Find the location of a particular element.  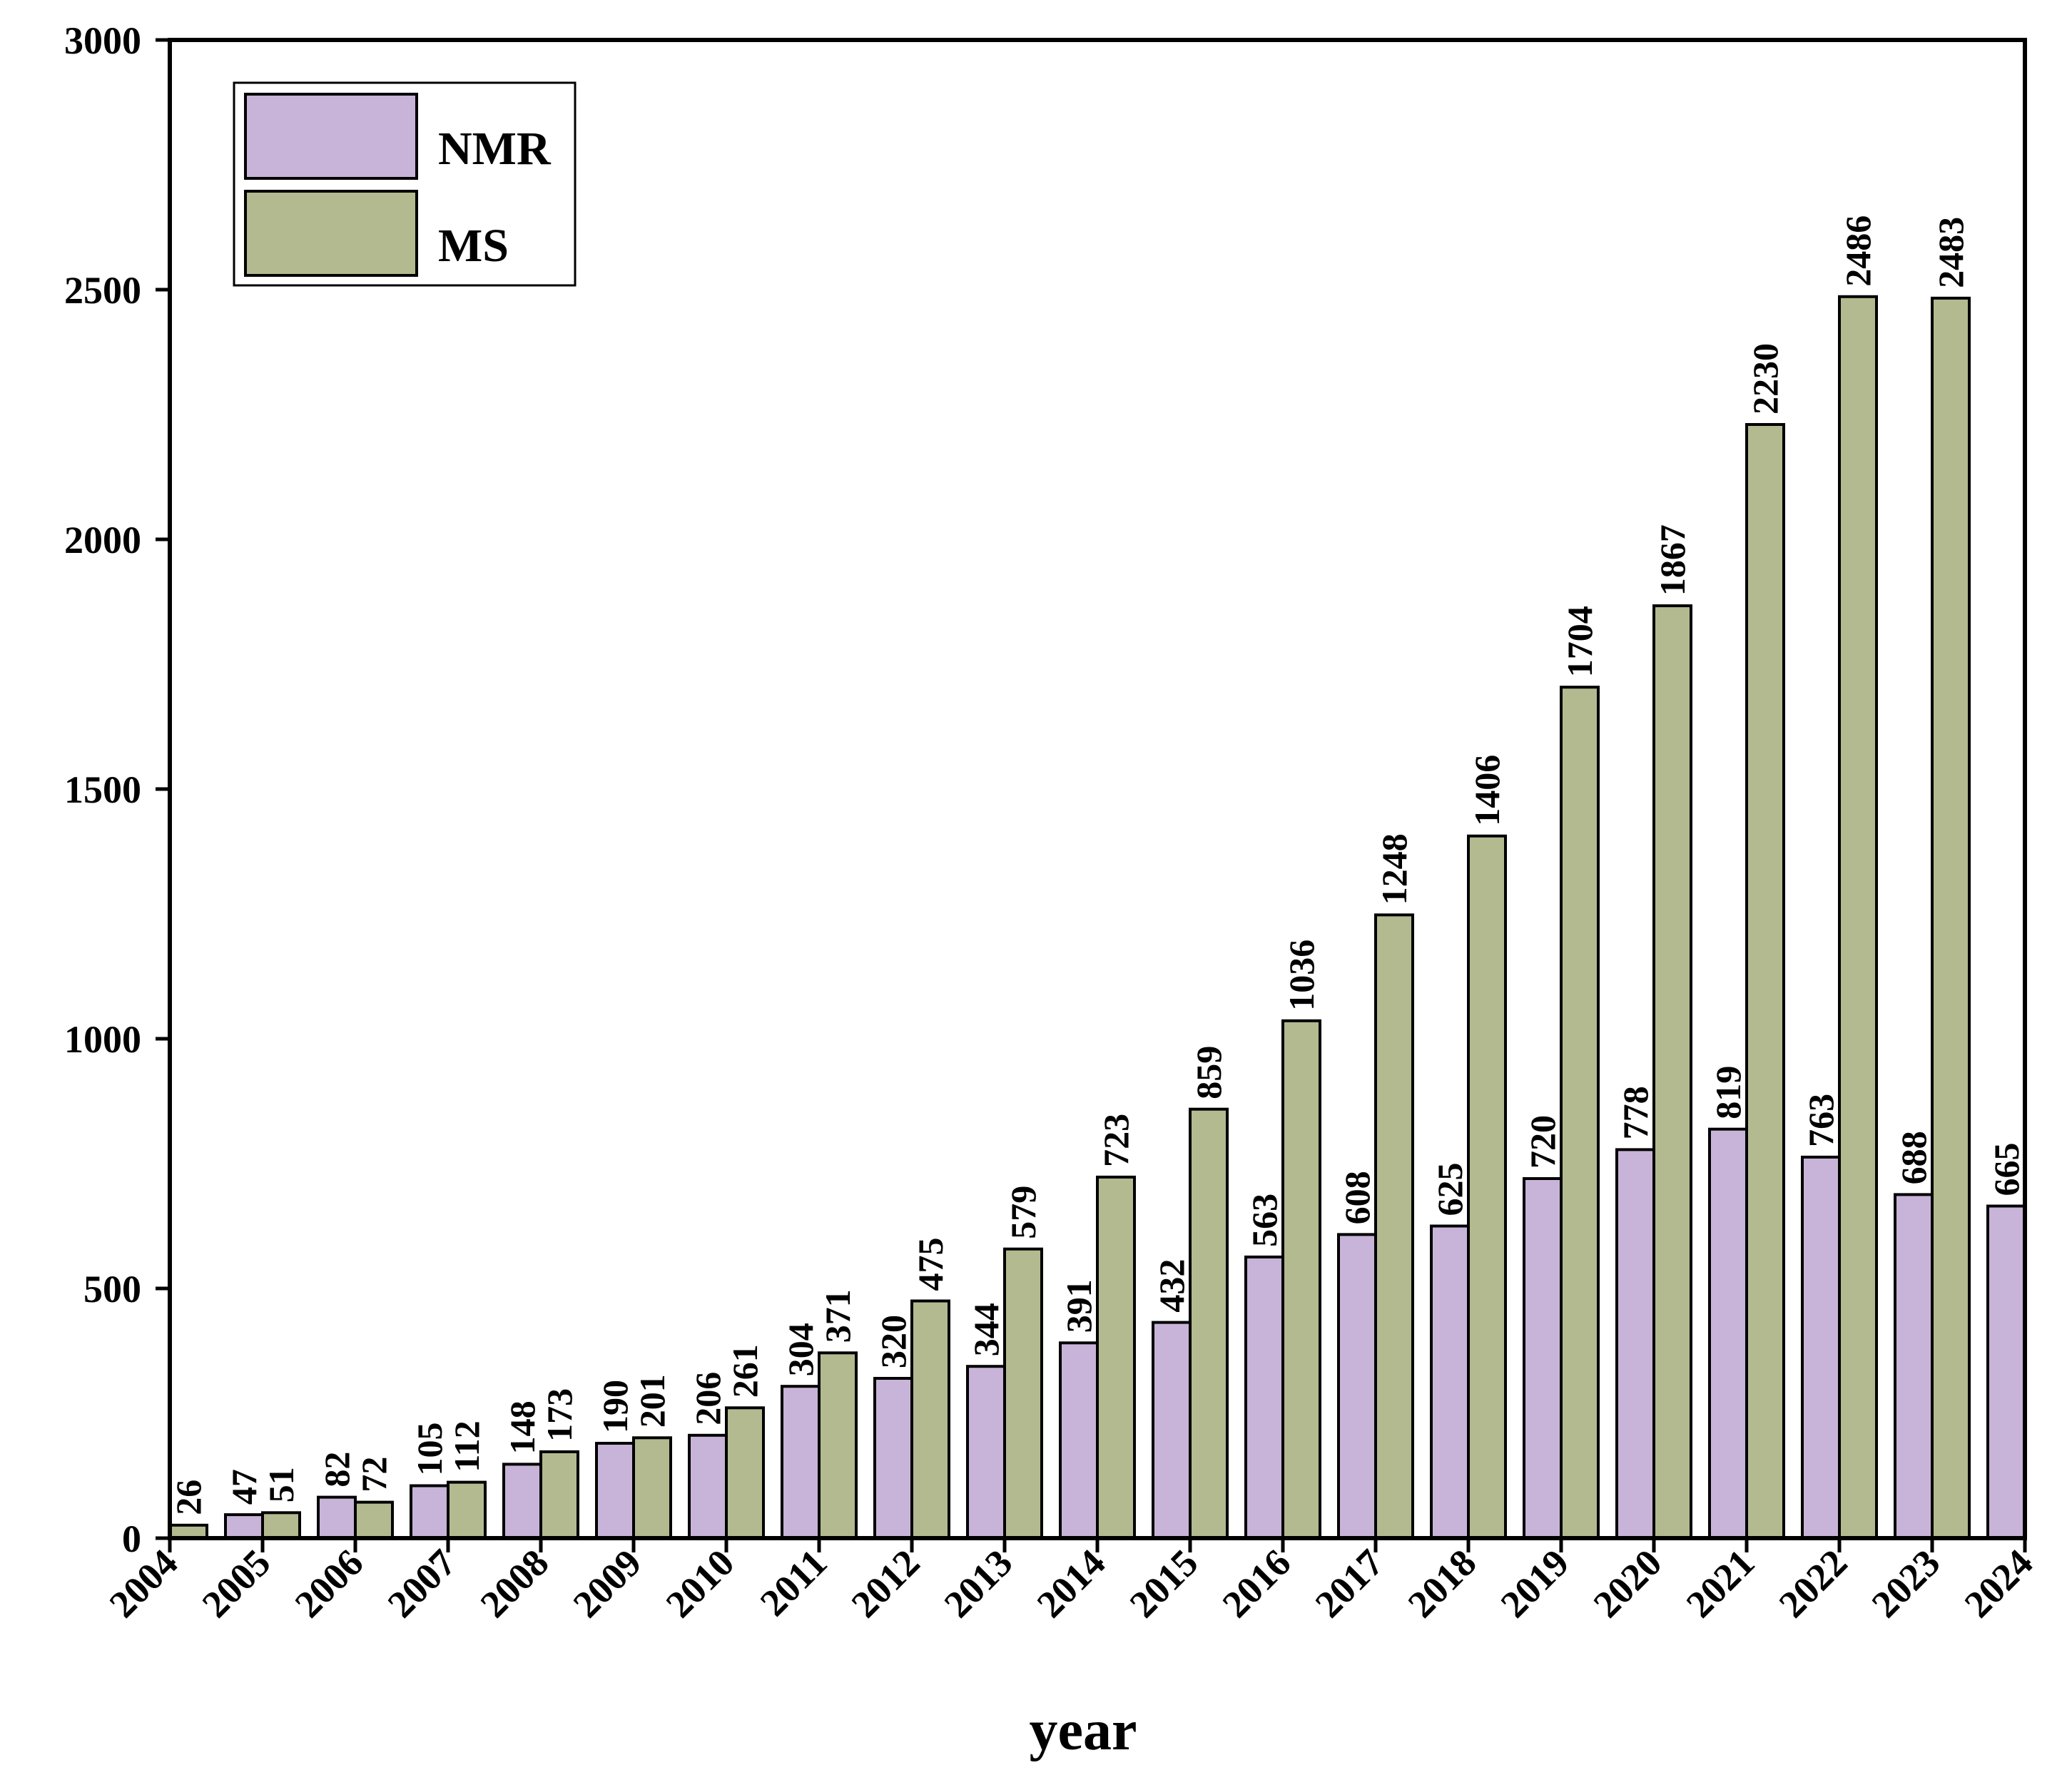

bar-nmr-2010 is located at coordinates (708, 1486).